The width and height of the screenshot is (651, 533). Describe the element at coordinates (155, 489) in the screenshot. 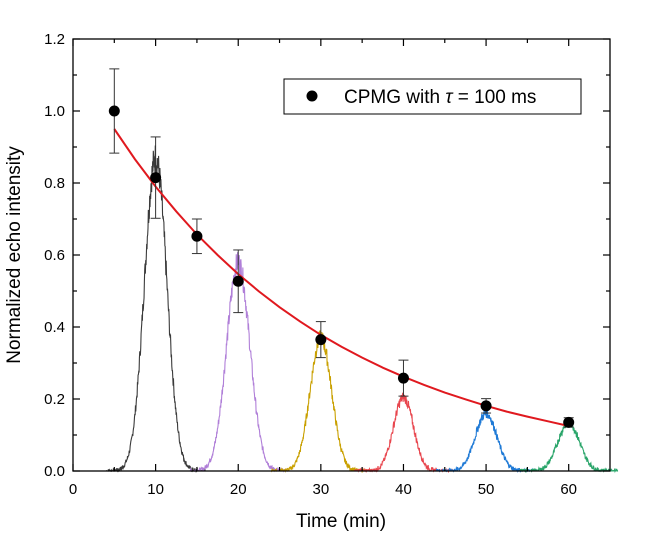

I see `x-tick-label: 10` at that location.